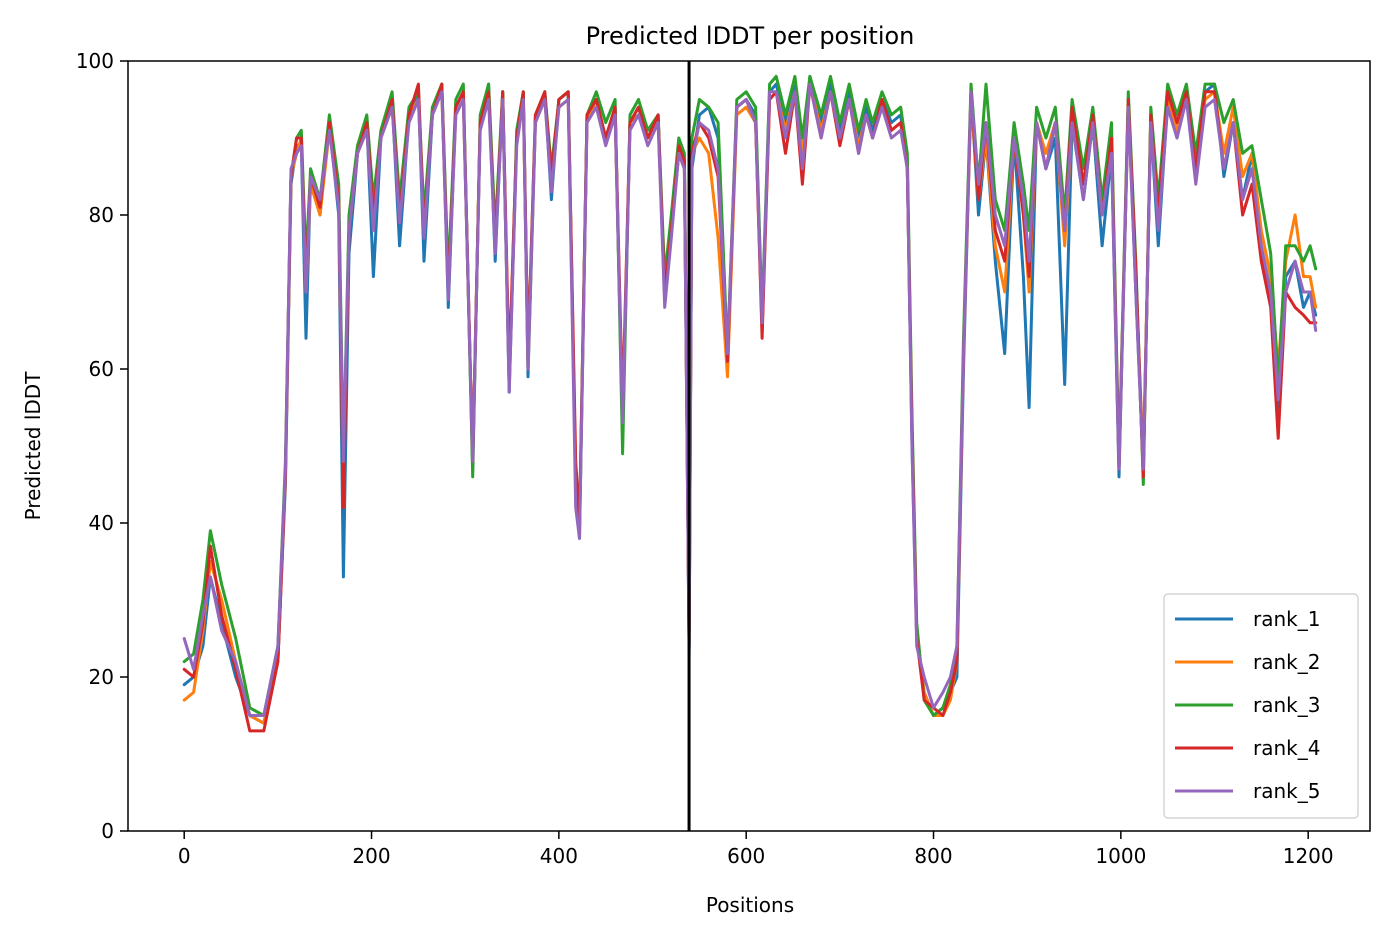 This screenshot has width=1391, height=939. I want to click on x-tick-label: 600, so click(746, 856).